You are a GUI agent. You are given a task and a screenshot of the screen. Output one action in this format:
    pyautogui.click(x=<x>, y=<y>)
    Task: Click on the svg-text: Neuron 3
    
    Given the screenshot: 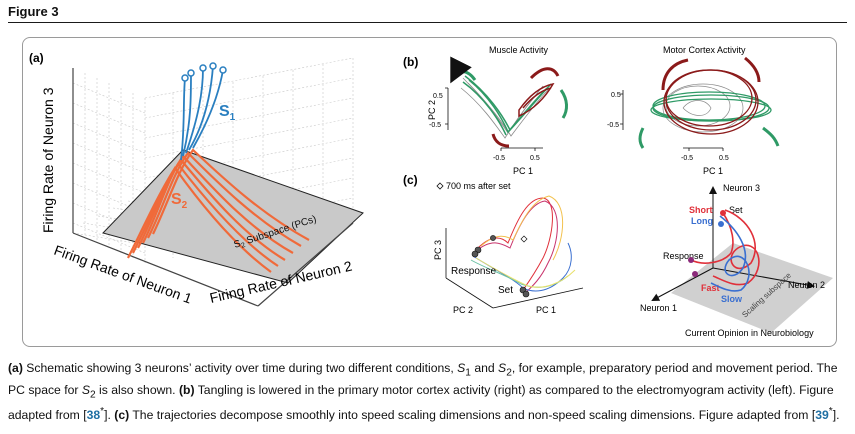 What is the action you would take?
    pyautogui.click(x=741, y=188)
    